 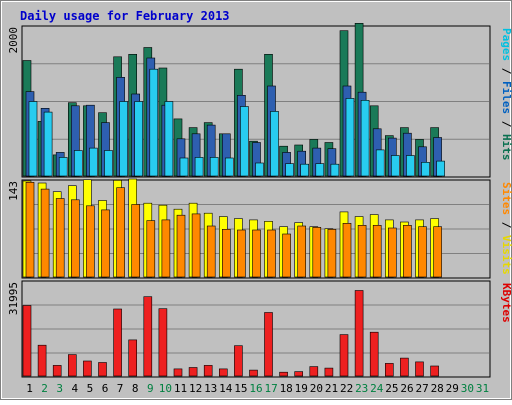 I want to click on x-tick-label: 2, so click(x=44, y=388).